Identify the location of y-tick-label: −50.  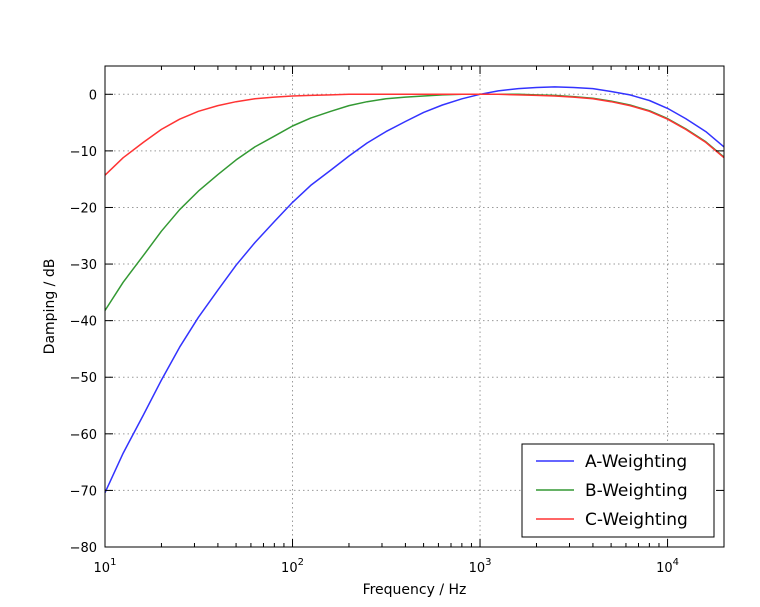
(83, 378).